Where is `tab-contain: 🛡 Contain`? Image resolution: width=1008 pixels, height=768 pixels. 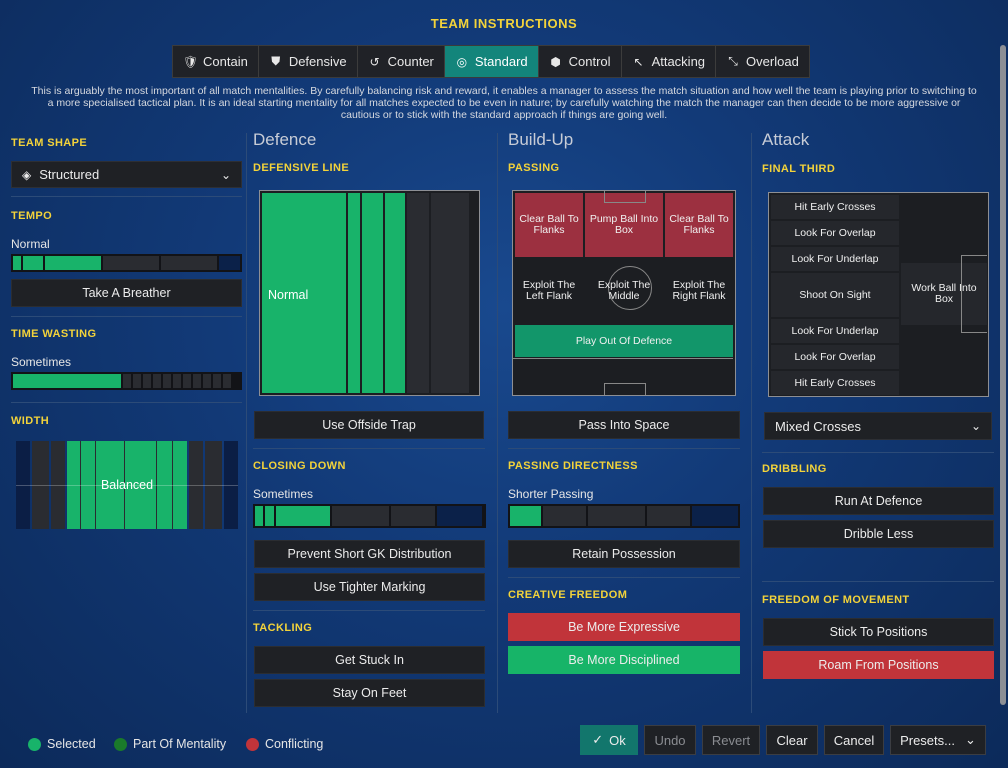
tab-contain: 🛡 Contain is located at coordinates (216, 61).